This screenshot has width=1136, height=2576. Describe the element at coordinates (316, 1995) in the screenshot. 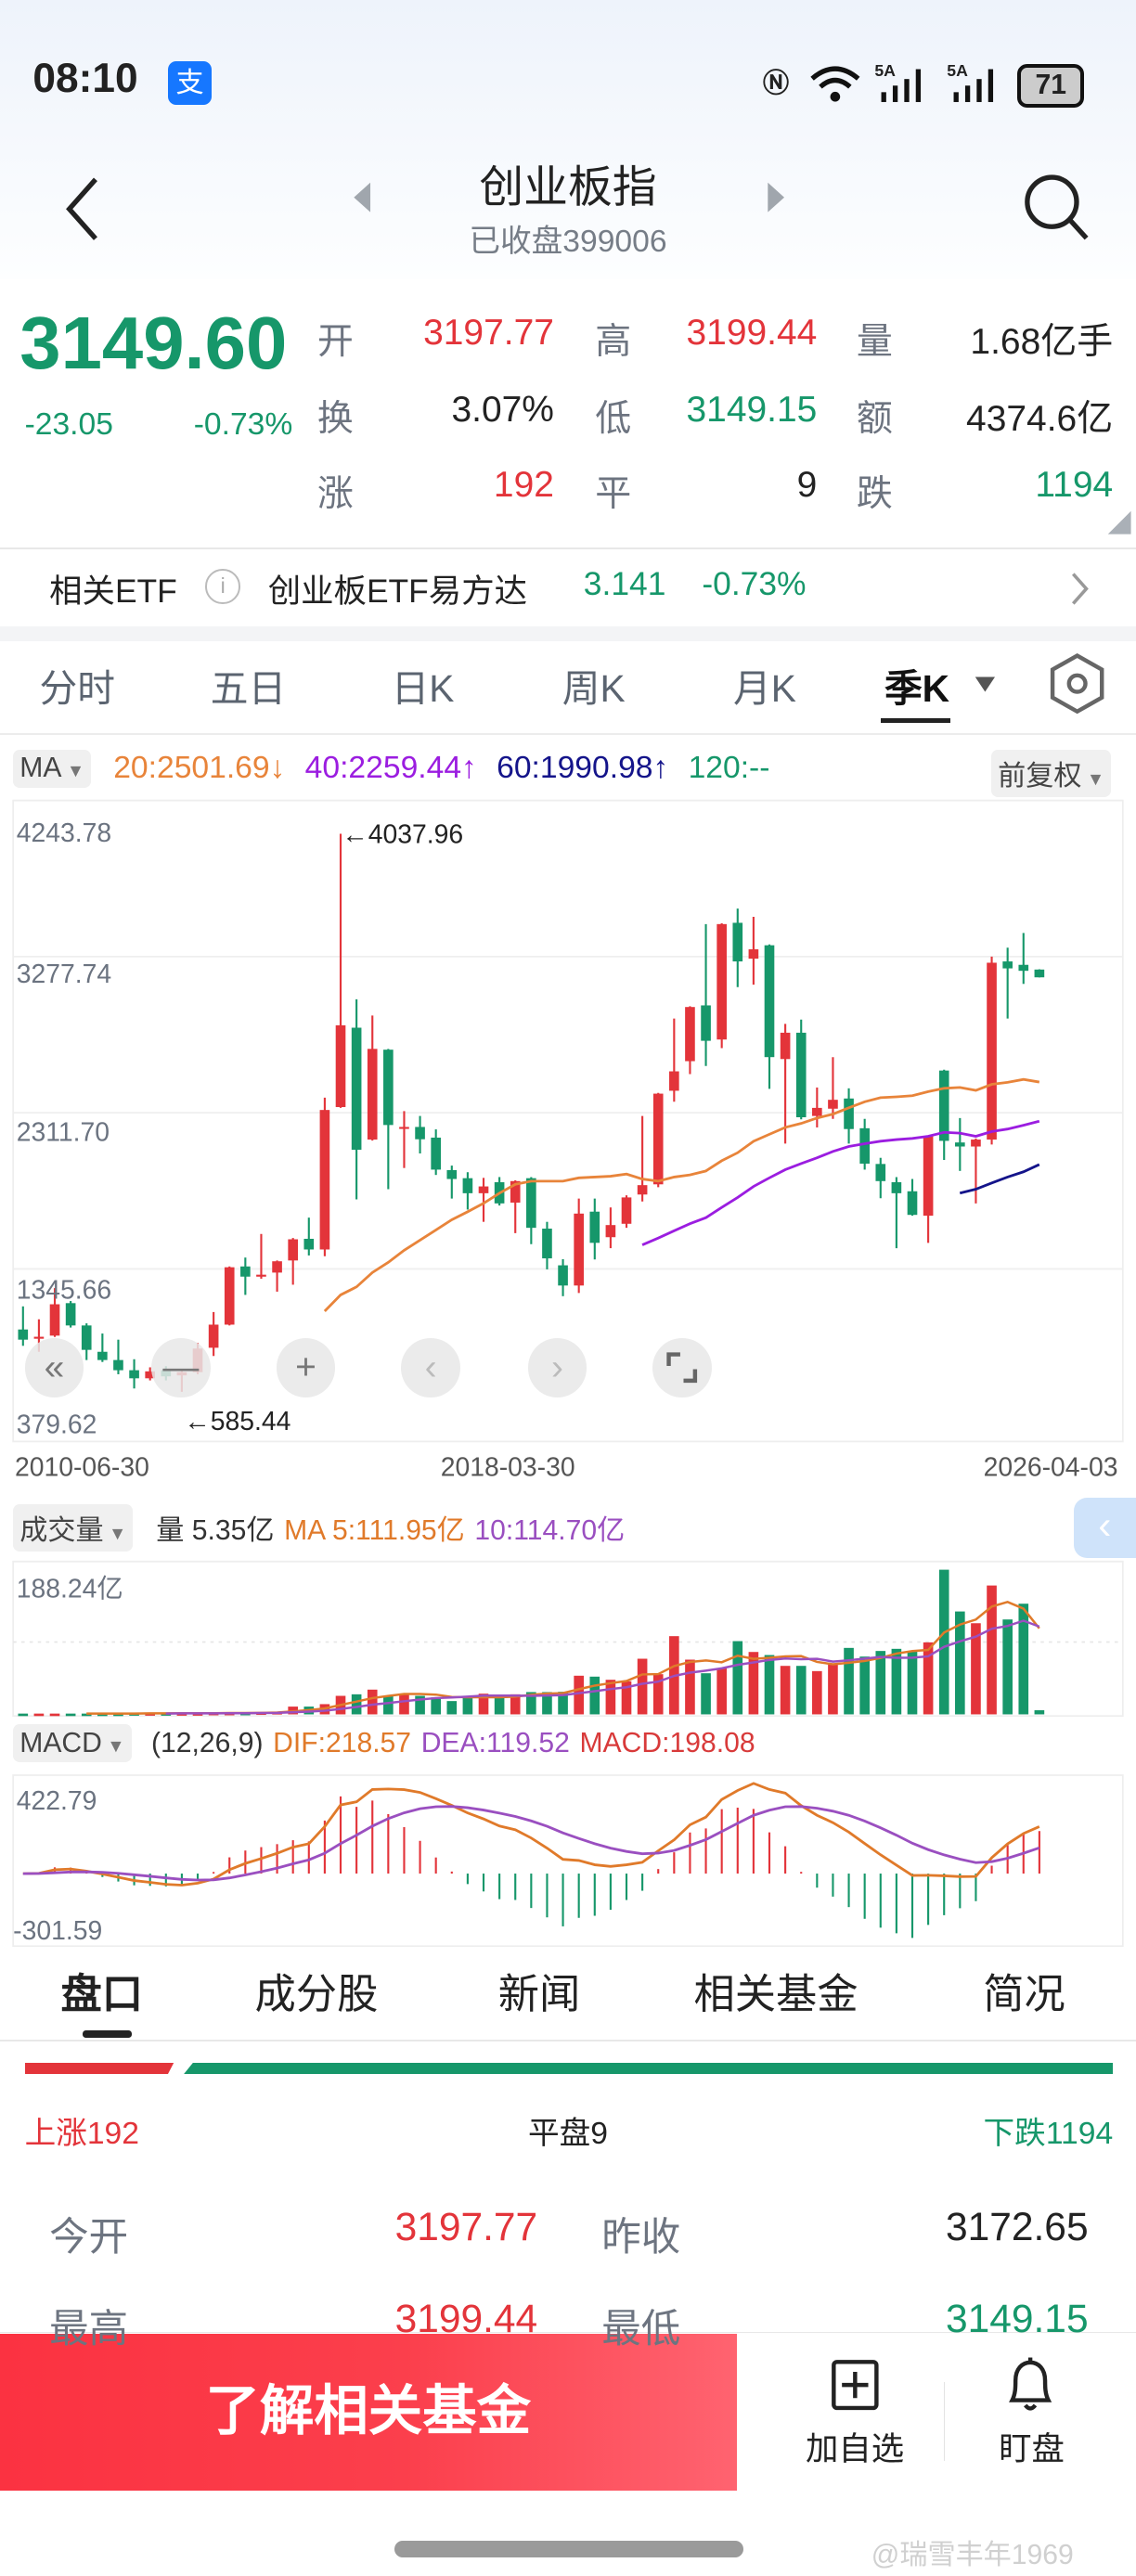

I see `bottom-tab: 成分股` at that location.